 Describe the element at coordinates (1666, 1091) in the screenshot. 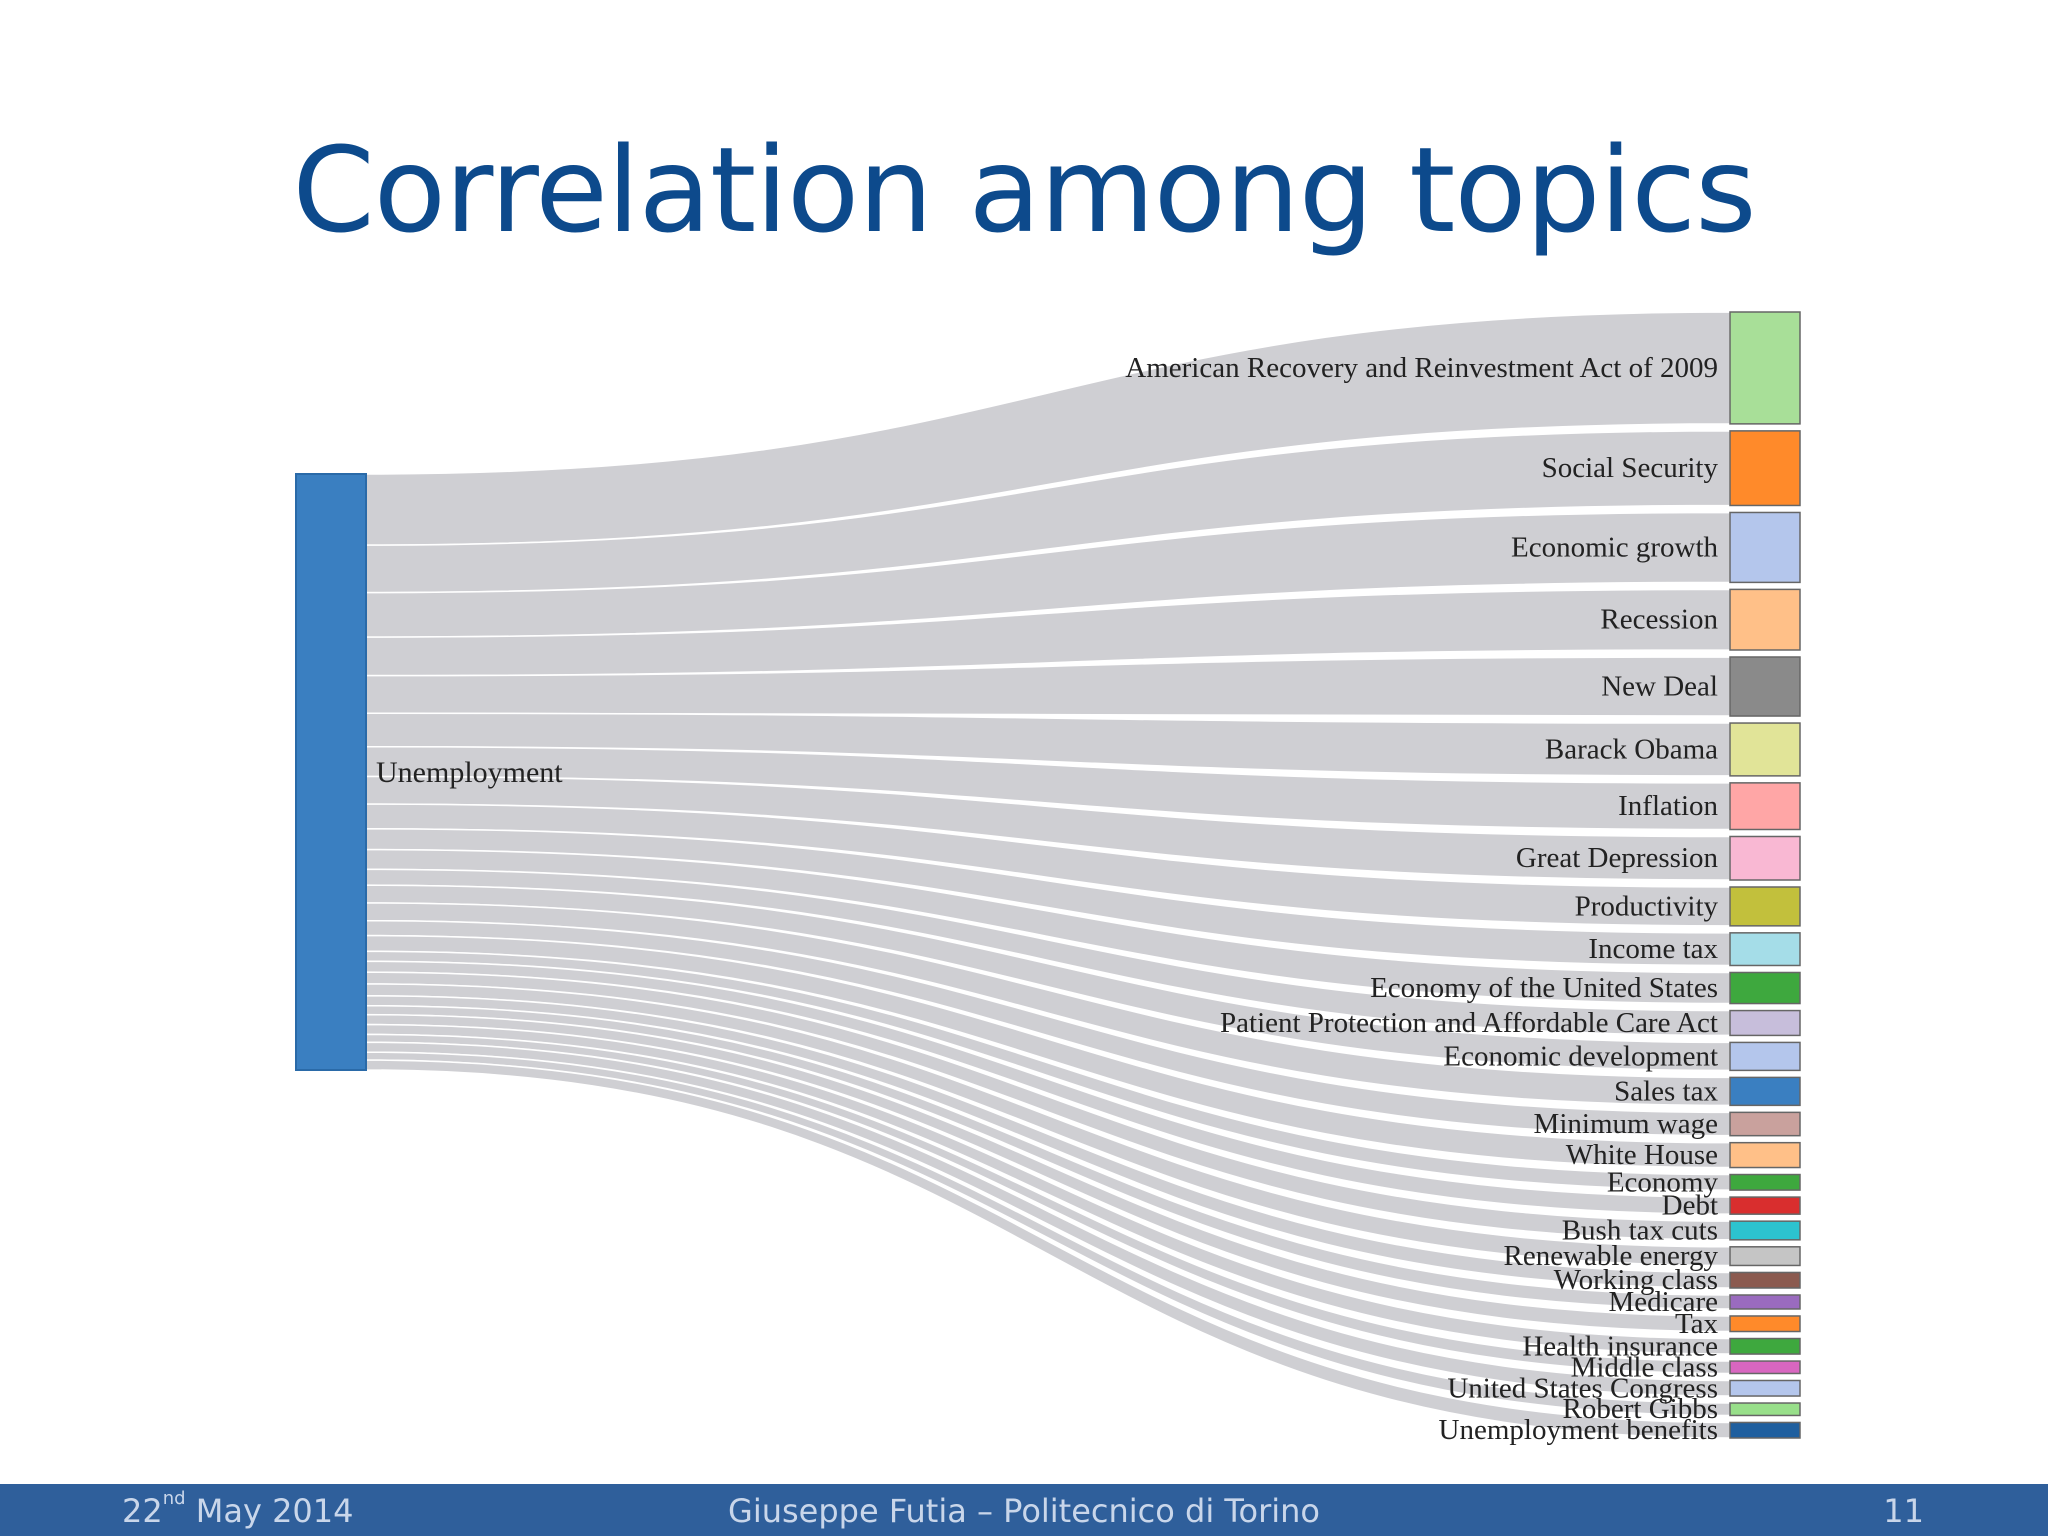

I see `target-label-sales-tax: Sales tax` at that location.